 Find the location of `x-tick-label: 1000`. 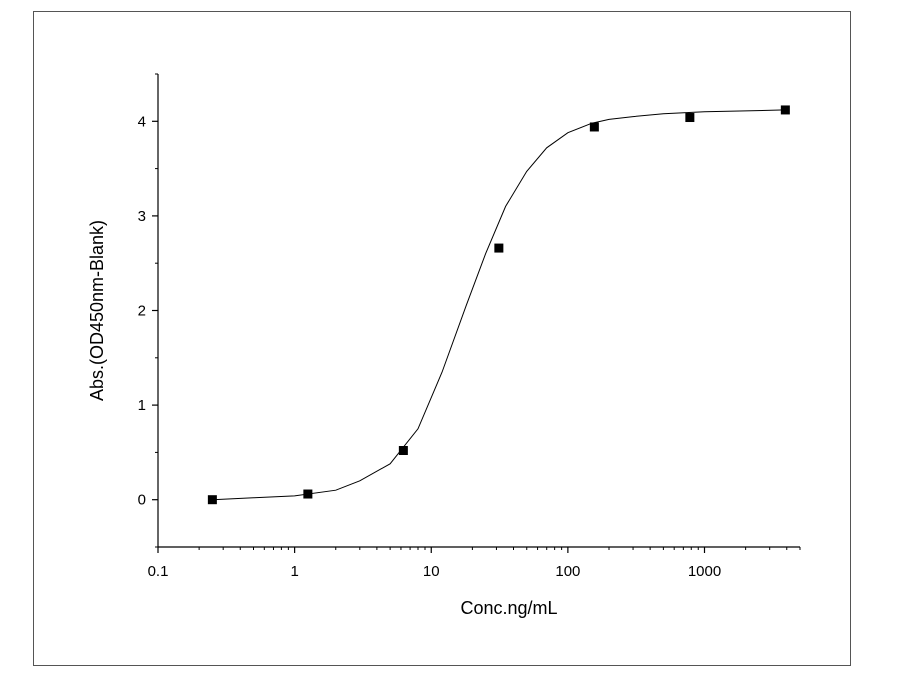

x-tick-label: 1000 is located at coordinates (704, 571).